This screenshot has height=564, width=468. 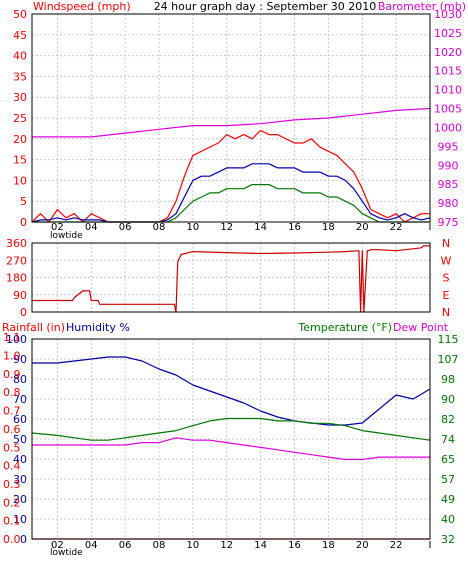 I want to click on right-tick-label: 1010, so click(x=448, y=90).